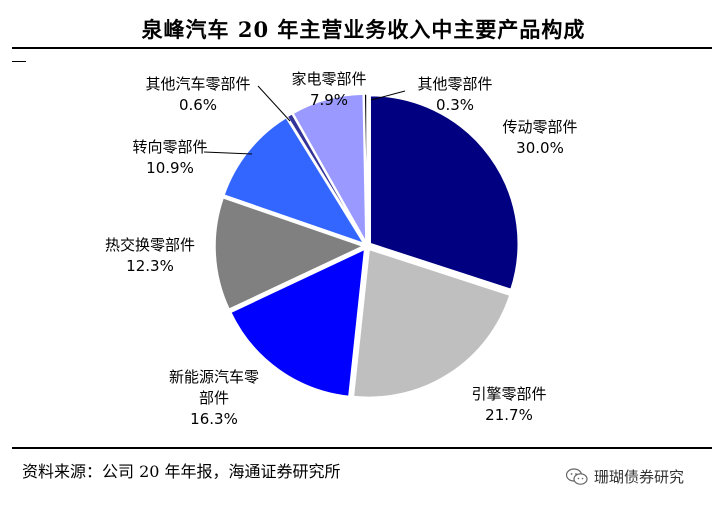 This screenshot has width=727, height=510. What do you see at coordinates (328, 79) in the screenshot?
I see `slice-category-label: 家电零部件` at bounding box center [328, 79].